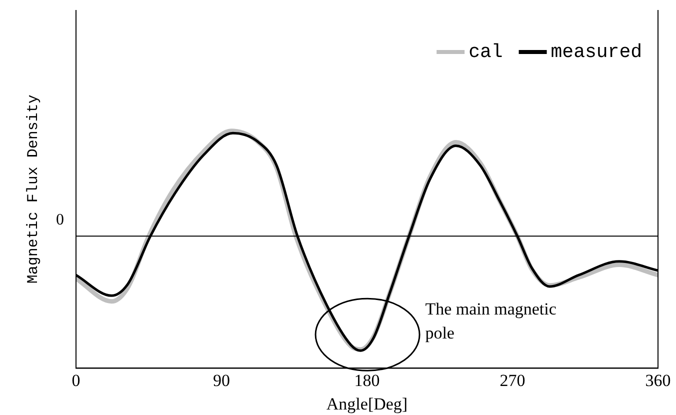  What do you see at coordinates (76, 380) in the screenshot?
I see `x-tick-label: 0` at bounding box center [76, 380].